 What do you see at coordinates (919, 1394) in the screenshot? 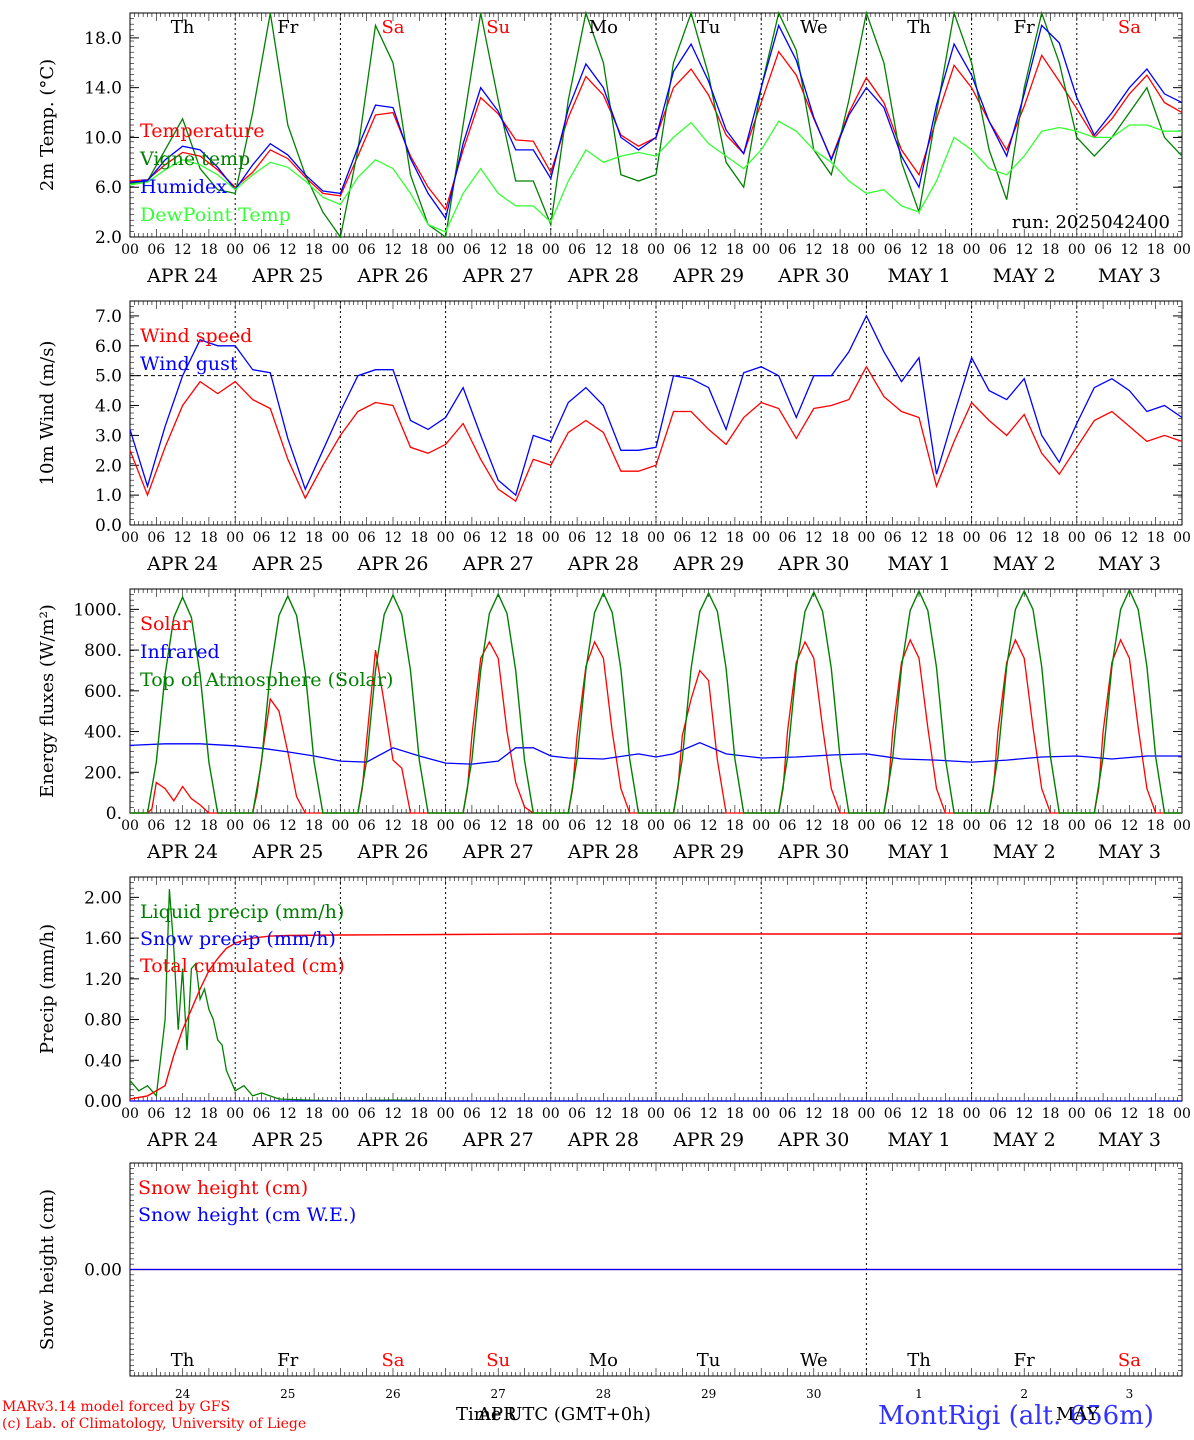
I see `day-number: 1` at bounding box center [919, 1394].